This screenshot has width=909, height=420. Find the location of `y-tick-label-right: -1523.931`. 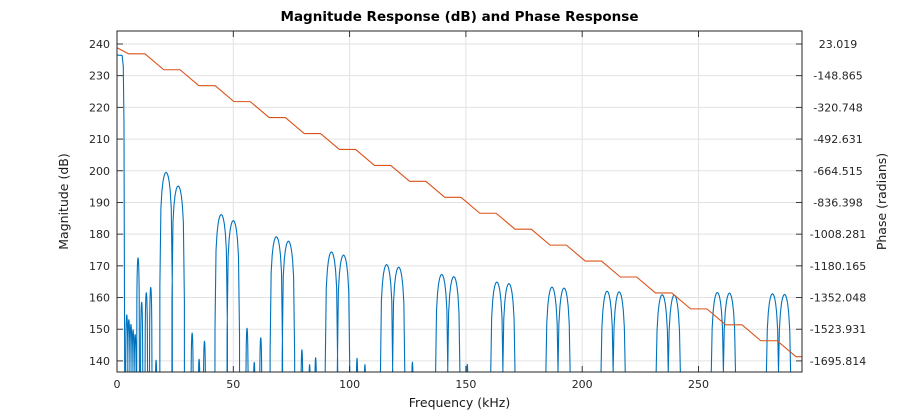

y-tick-label-right: -1523.931 is located at coordinates (838, 329).